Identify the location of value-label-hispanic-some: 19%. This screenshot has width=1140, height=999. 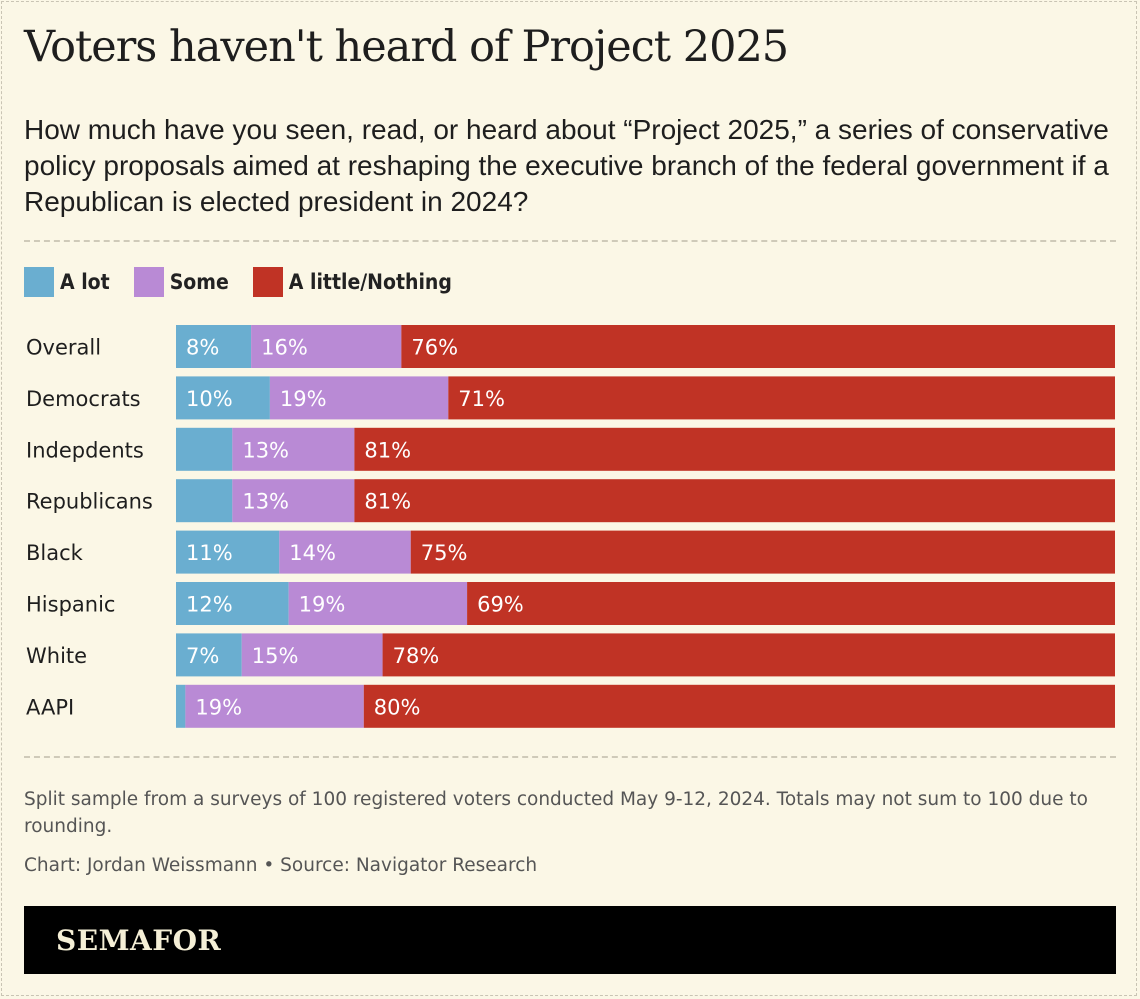
(322, 605).